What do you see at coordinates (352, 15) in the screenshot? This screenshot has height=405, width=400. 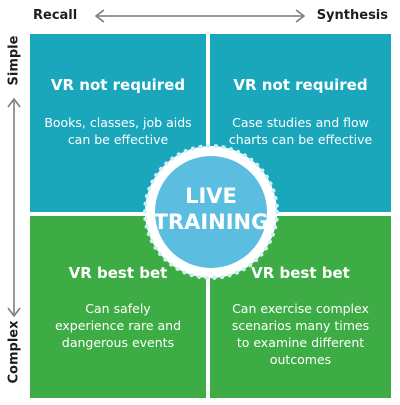 I see `axis-label-synthesis: Synthesis` at bounding box center [352, 15].